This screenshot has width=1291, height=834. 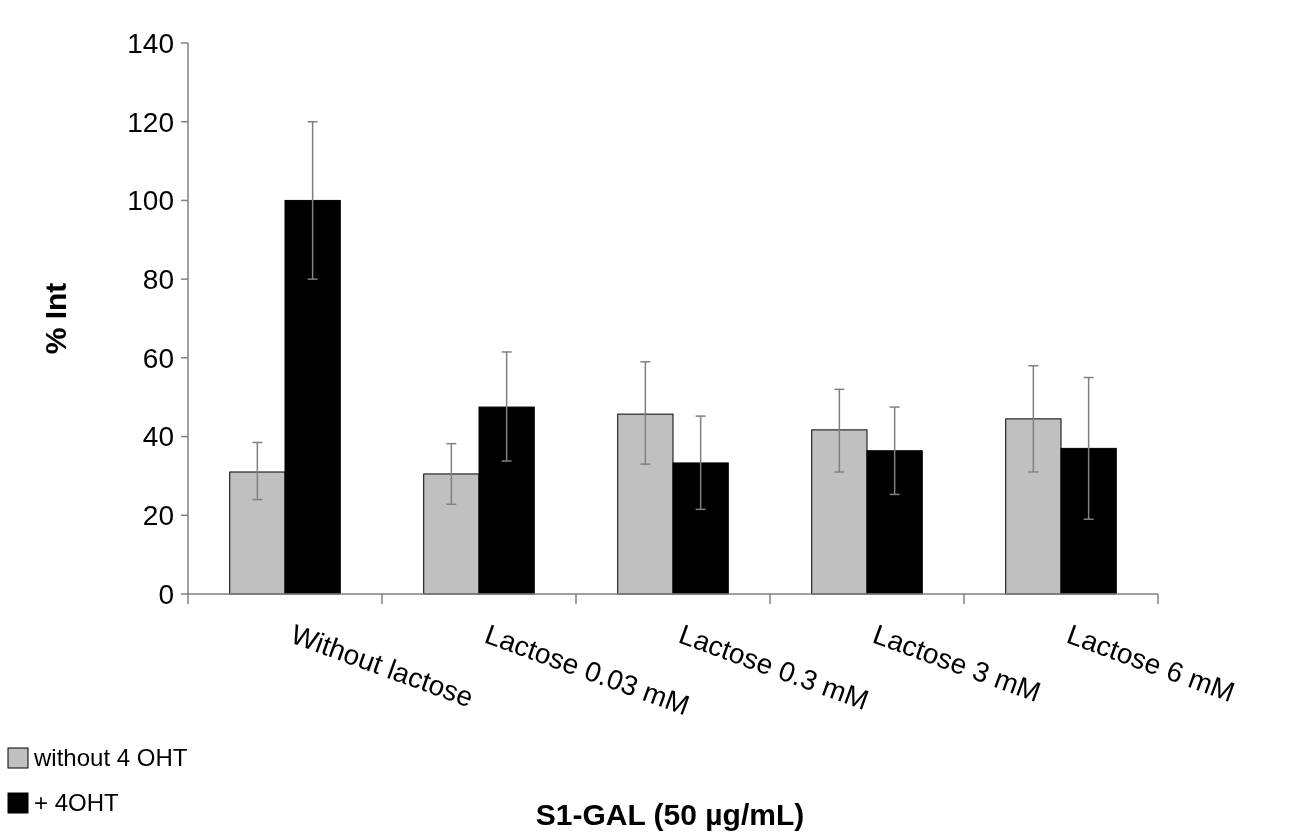 I want to click on y-tick-label: 0, so click(x=166, y=594).